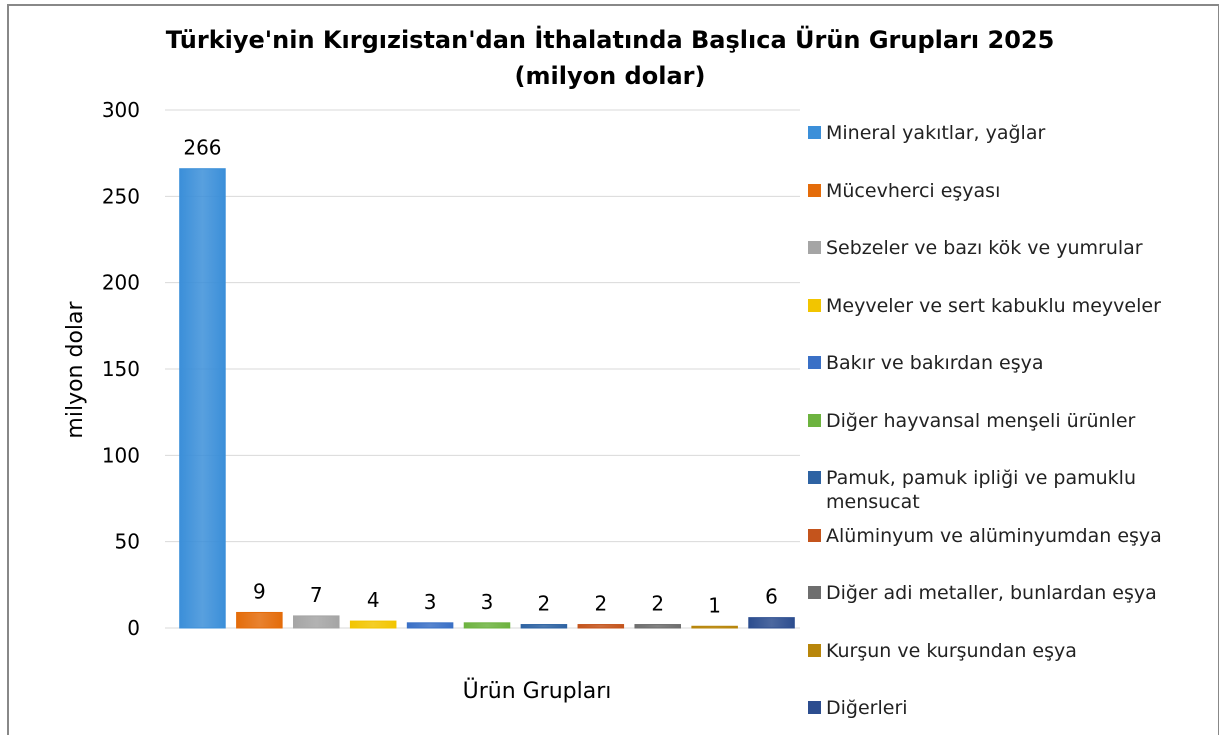 The height and width of the screenshot is (735, 1219). Describe the element at coordinates (202, 148) in the screenshot. I see `value-label: 266` at that location.